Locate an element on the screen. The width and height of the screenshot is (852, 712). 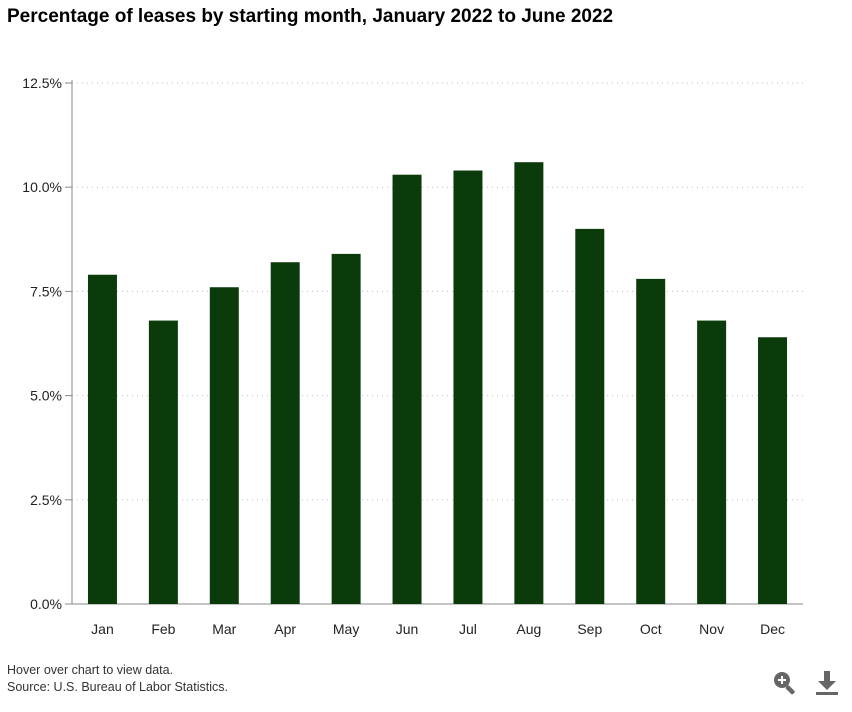
chart-tools is located at coordinates (806, 683).